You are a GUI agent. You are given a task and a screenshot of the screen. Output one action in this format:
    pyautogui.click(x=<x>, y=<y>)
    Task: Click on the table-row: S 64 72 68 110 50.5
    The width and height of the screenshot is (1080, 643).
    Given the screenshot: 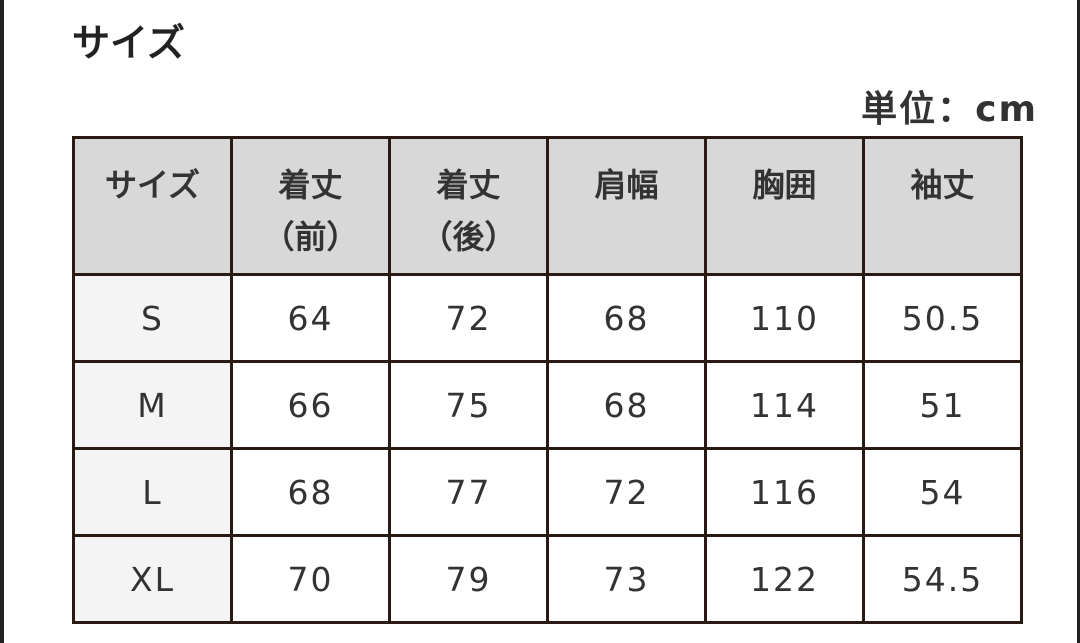 What is the action you would take?
    pyautogui.click(x=547, y=318)
    